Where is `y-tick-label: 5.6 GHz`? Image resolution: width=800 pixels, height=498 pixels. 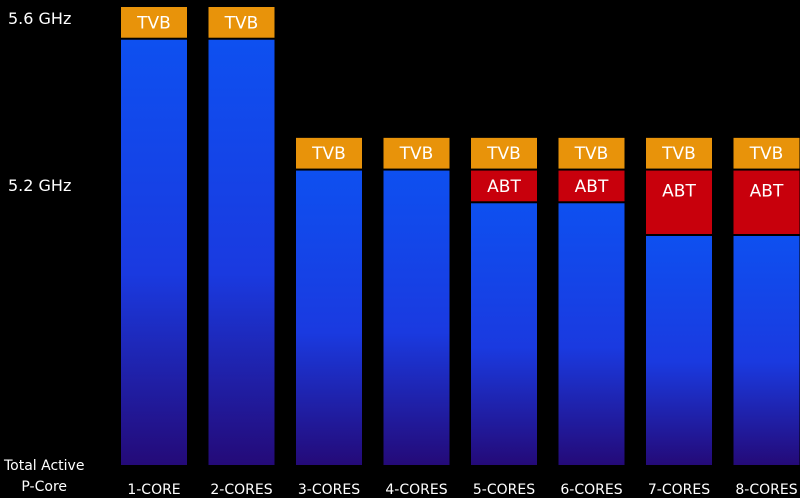 y-tick-label: 5.6 GHz is located at coordinates (40, 18).